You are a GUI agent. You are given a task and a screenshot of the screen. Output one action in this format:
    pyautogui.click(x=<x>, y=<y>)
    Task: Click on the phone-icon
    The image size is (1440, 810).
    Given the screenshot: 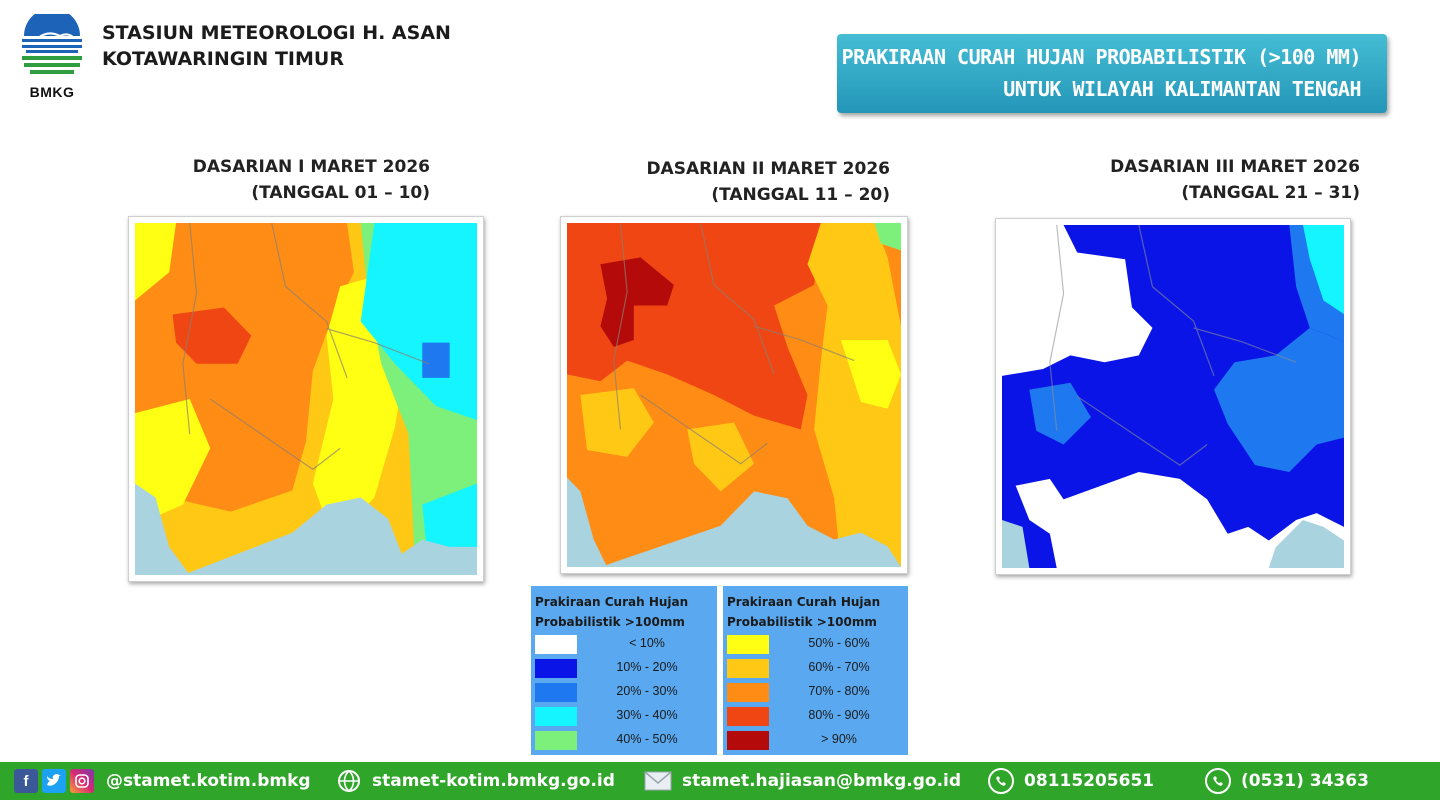 What is the action you would take?
    pyautogui.click(x=1218, y=781)
    